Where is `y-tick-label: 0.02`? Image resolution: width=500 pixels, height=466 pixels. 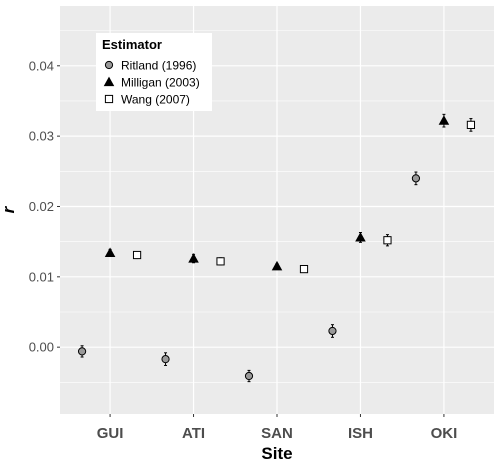 y-tick-label: 0.02 is located at coordinates (41, 206).